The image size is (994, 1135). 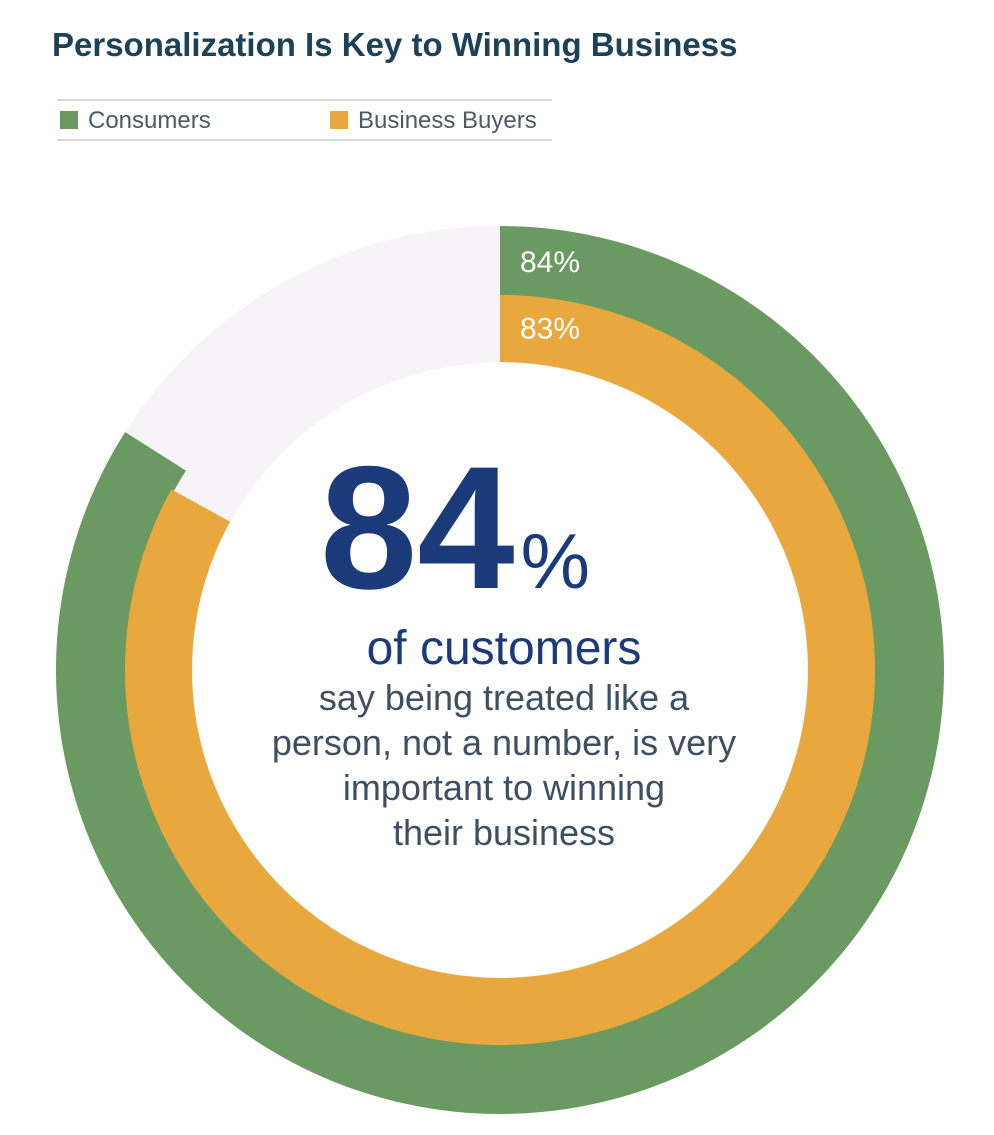 What do you see at coordinates (504, 742) in the screenshot?
I see `center-body: person, not a number, is very` at bounding box center [504, 742].